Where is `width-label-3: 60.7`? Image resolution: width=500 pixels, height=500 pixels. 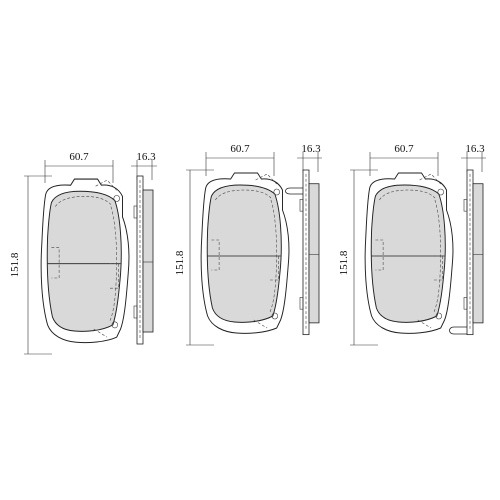 width-label-3: 60.7 is located at coordinates (404, 149).